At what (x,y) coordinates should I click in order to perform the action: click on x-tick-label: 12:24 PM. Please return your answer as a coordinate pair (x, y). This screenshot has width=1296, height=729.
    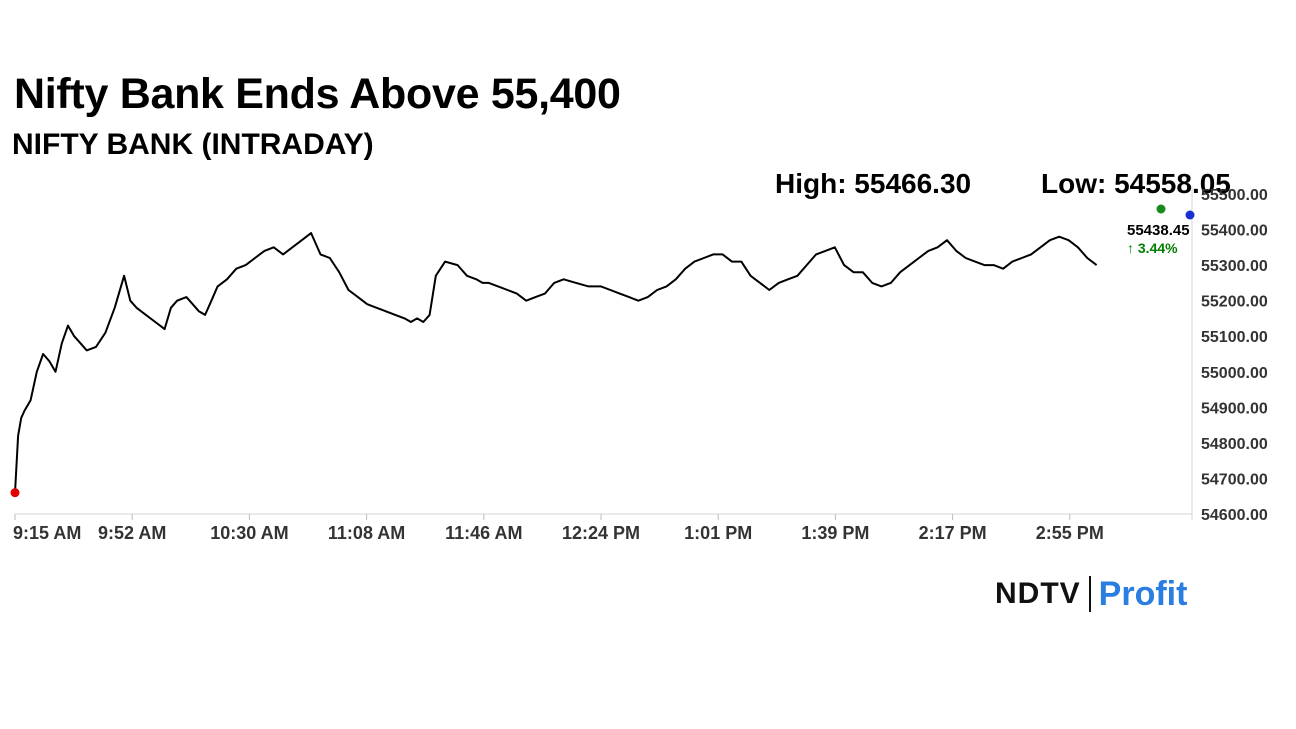
    Looking at the image, I should click on (601, 533).